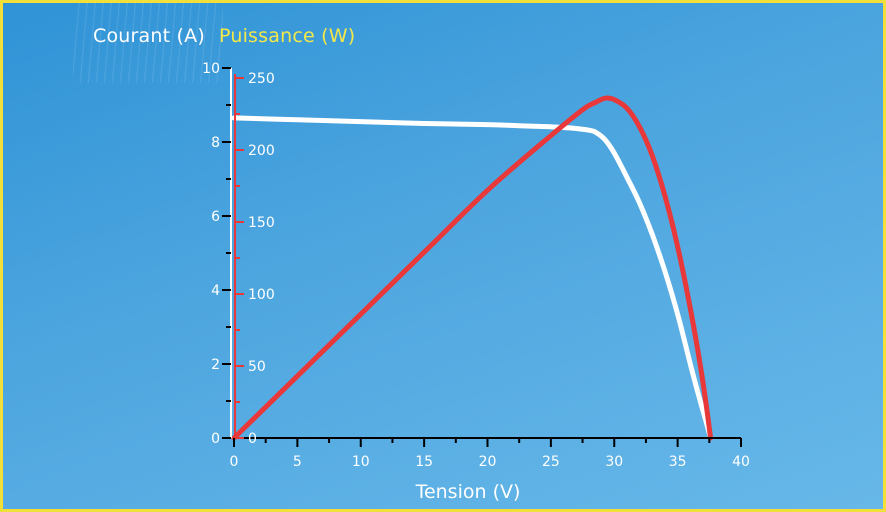 The width and height of the screenshot is (886, 512). Describe the element at coordinates (287, 36) in the screenshot. I see `power-axis-label: Puissance (W)` at that location.